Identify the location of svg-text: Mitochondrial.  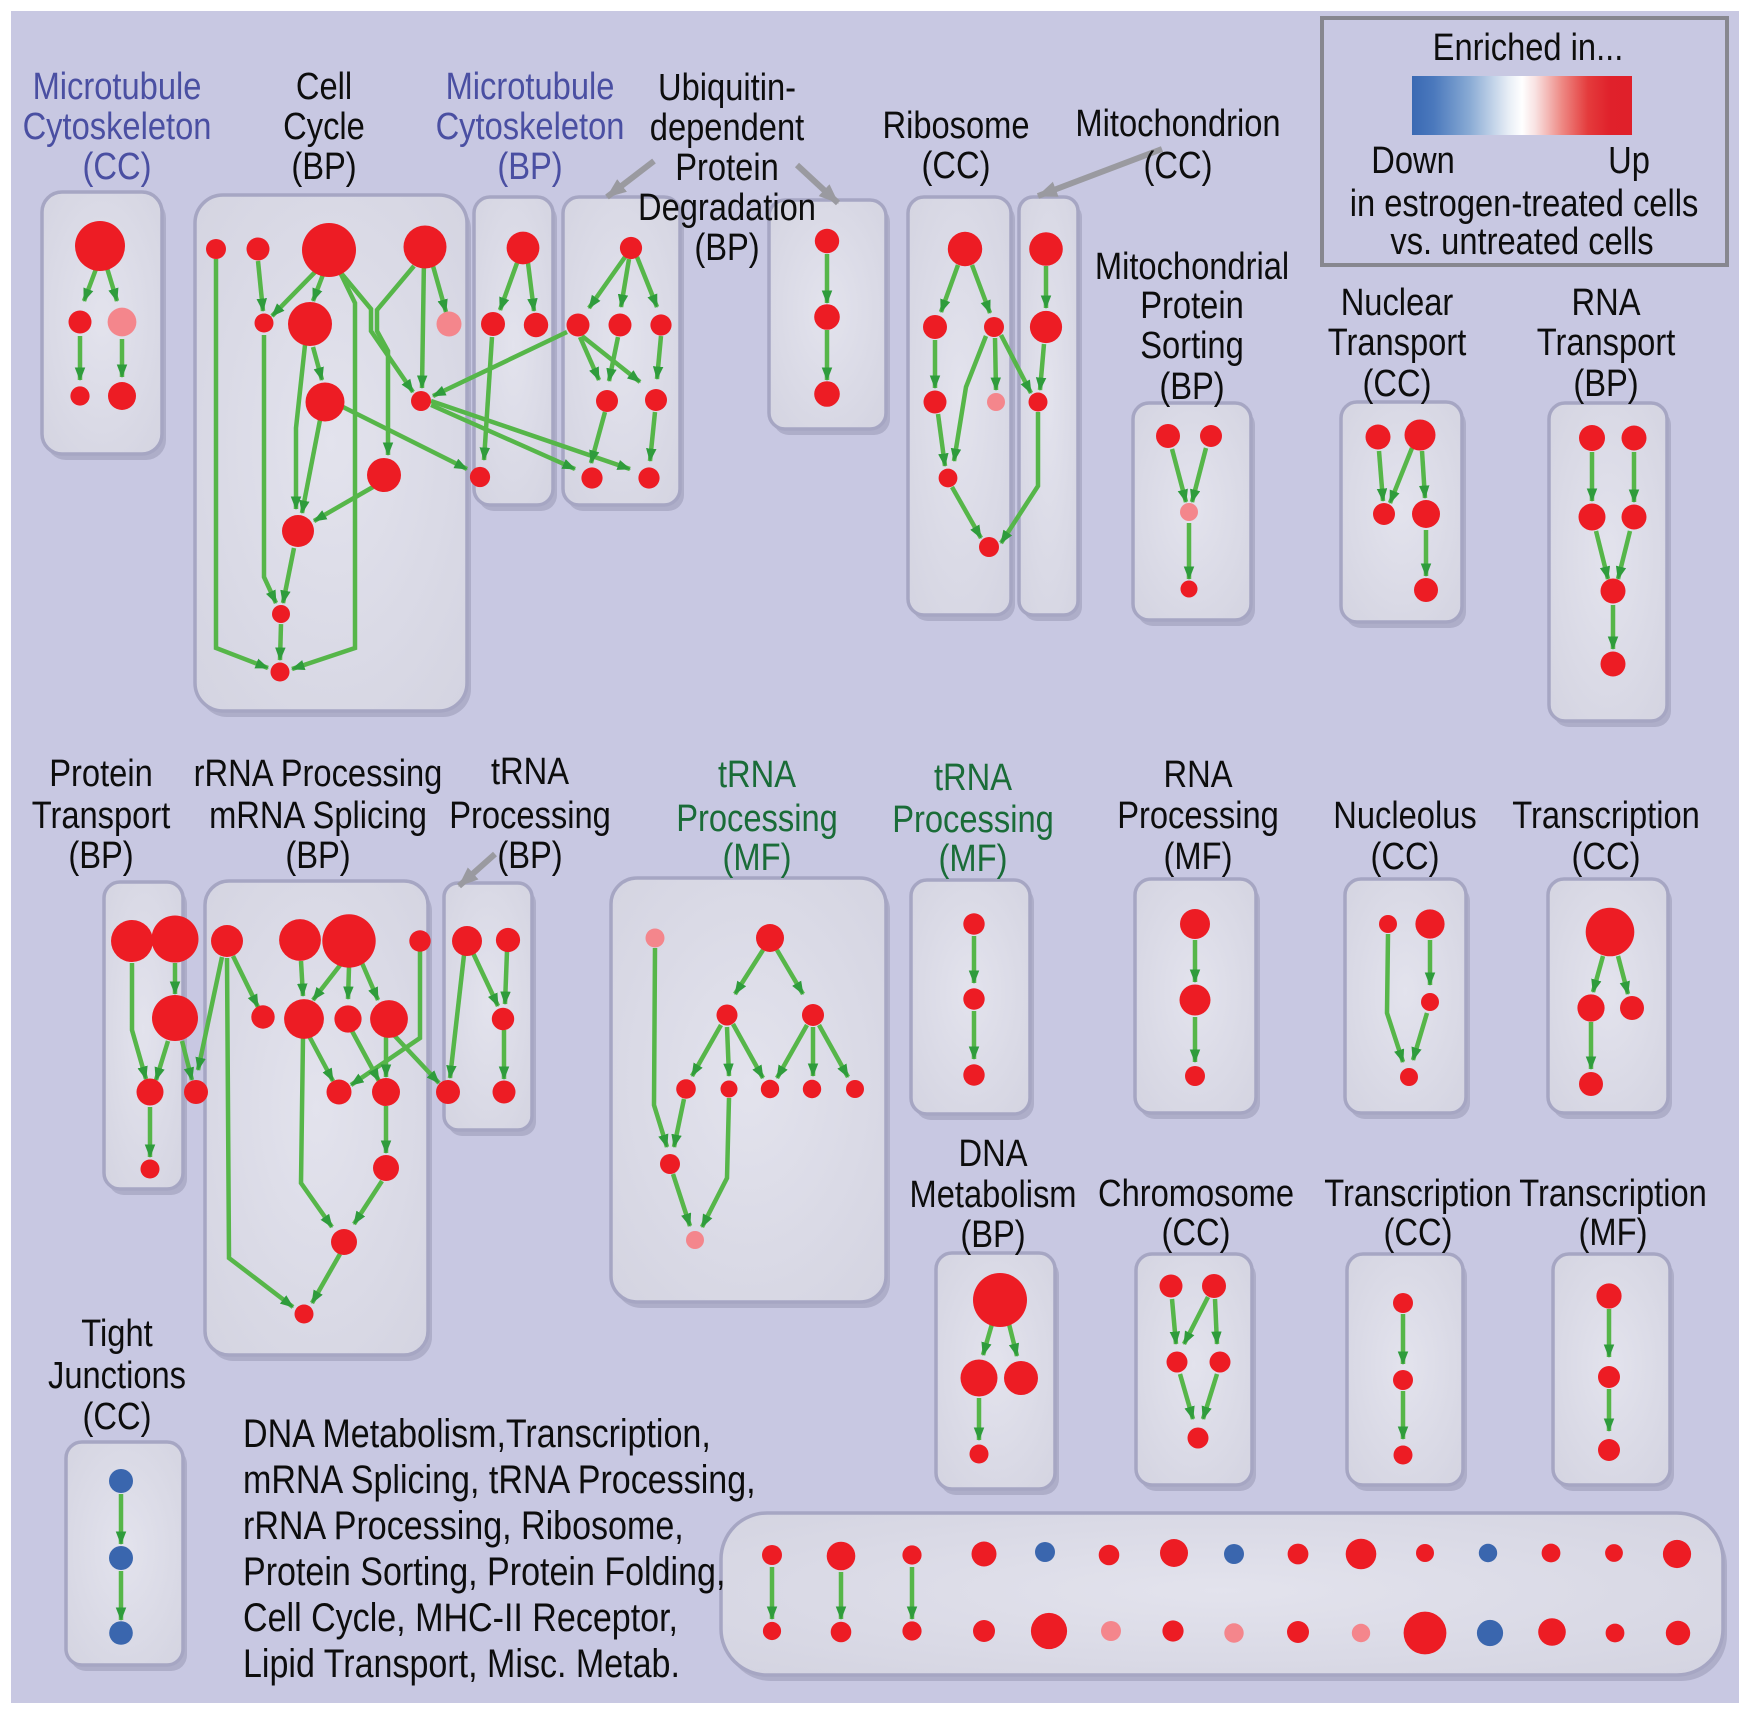
(1192, 266).